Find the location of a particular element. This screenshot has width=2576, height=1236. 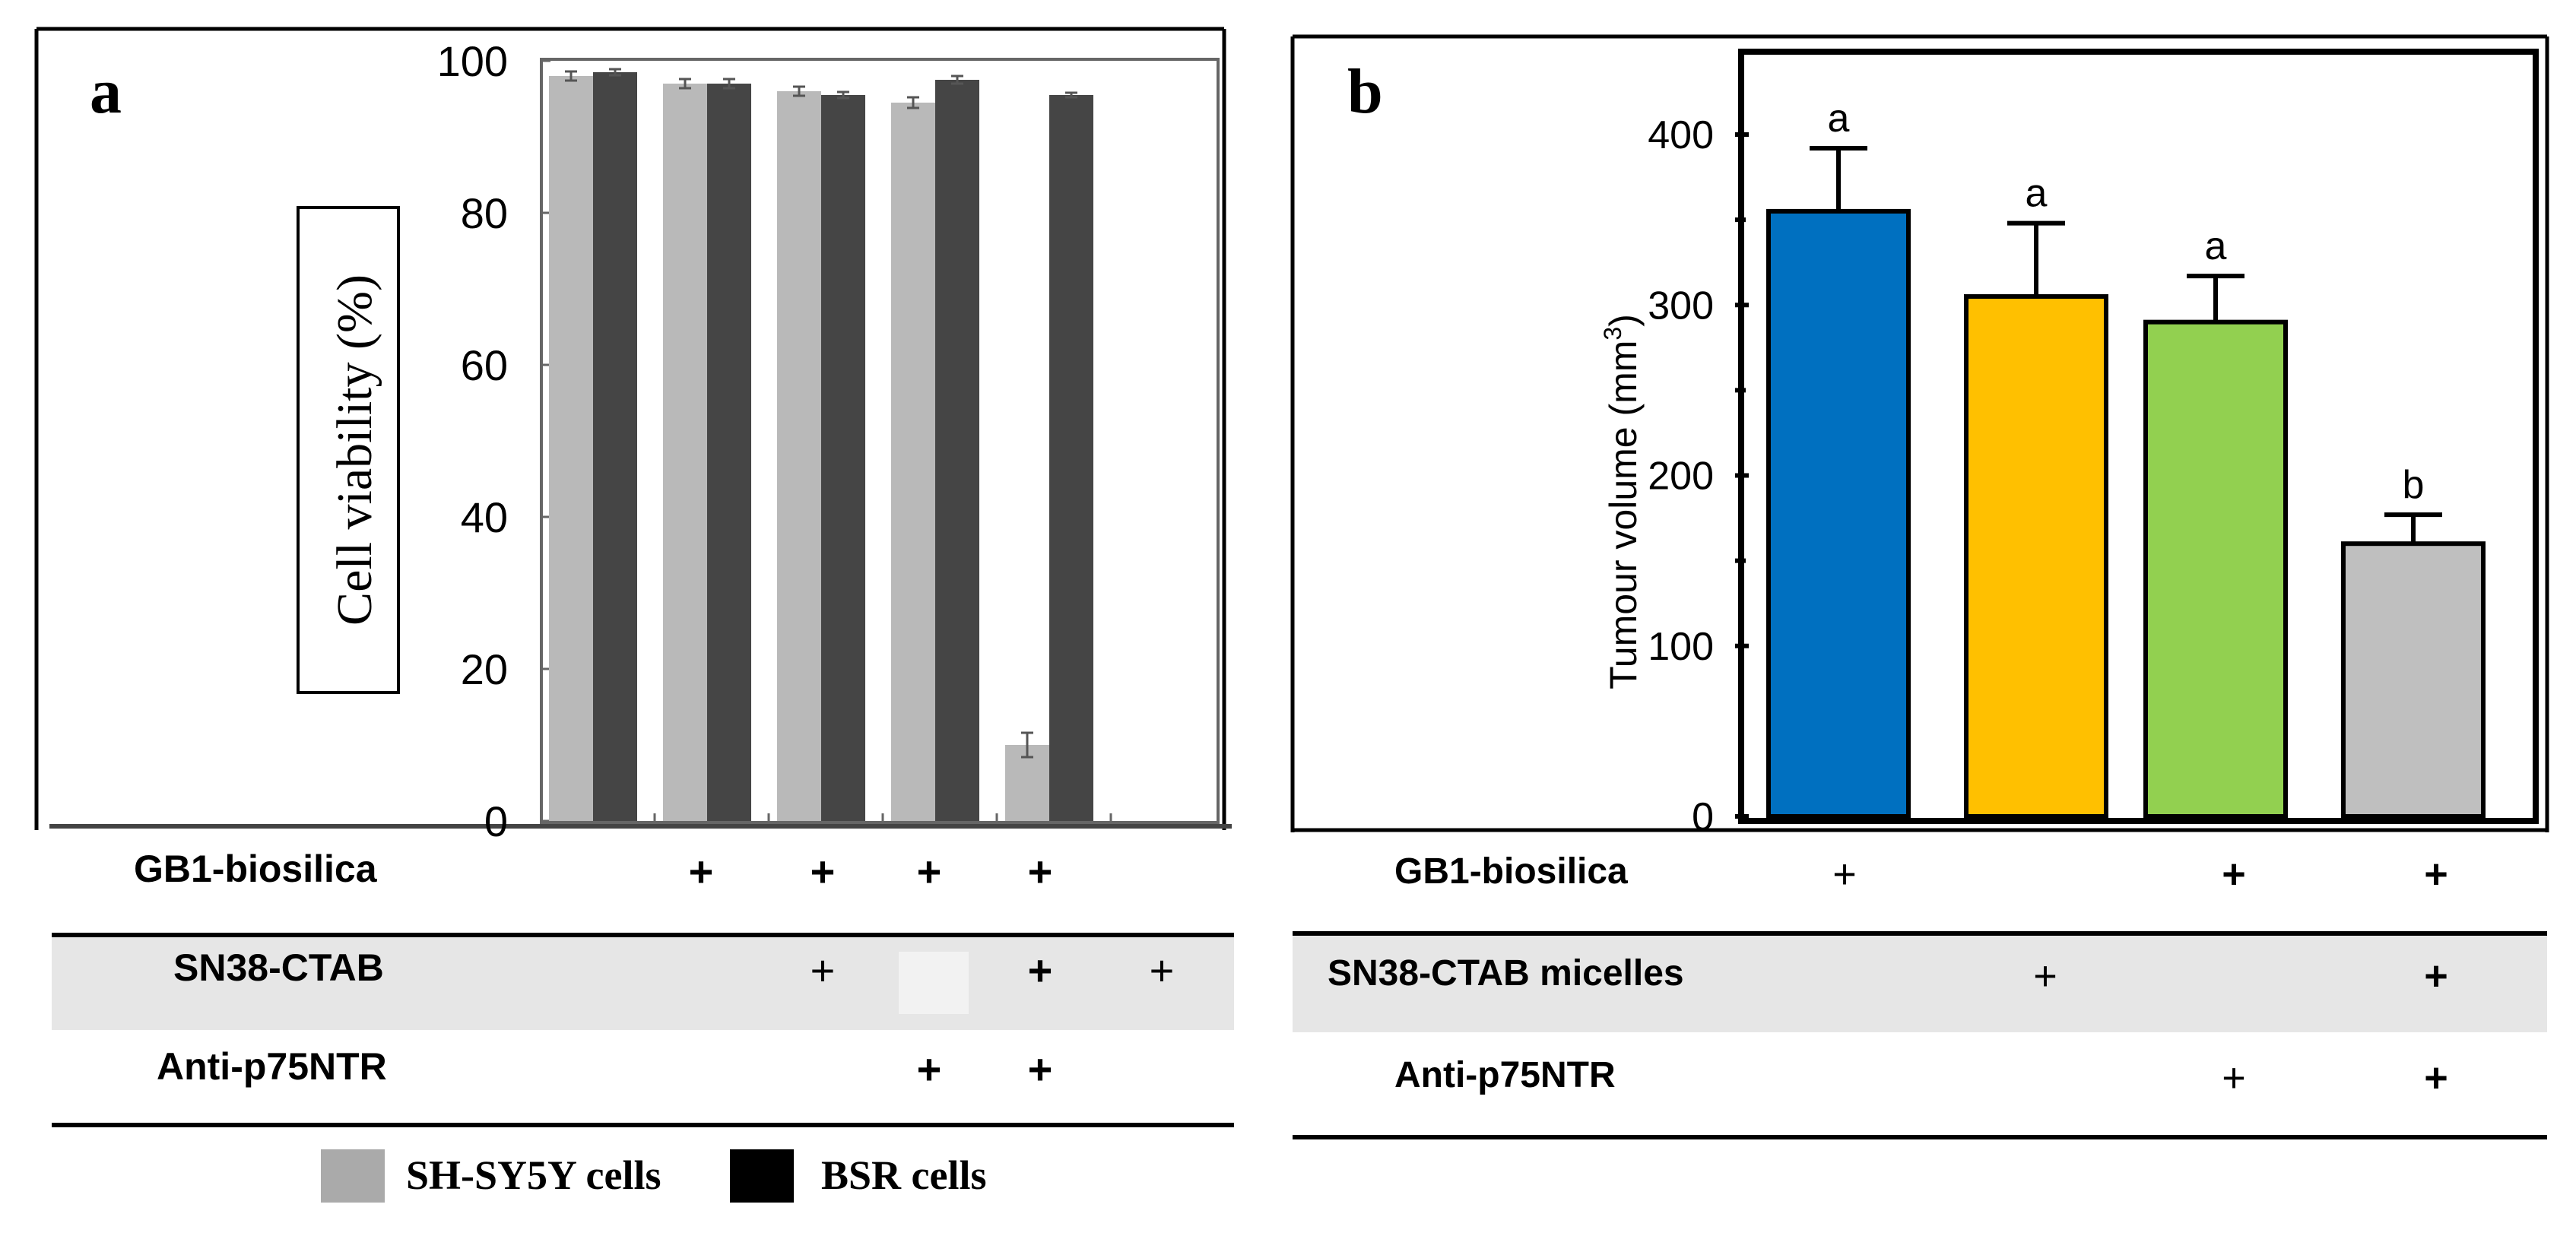

panel-a-ytick-label: 20 is located at coordinates (484, 669).